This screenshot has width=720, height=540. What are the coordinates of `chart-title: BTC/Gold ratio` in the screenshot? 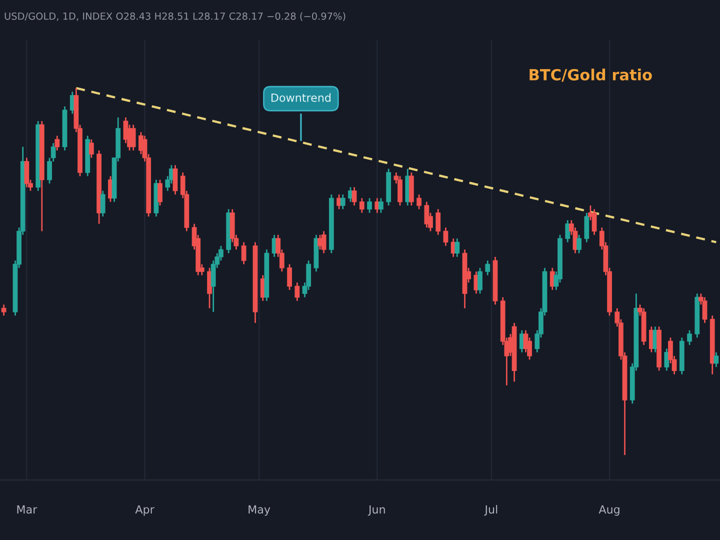 It's located at (591, 75).